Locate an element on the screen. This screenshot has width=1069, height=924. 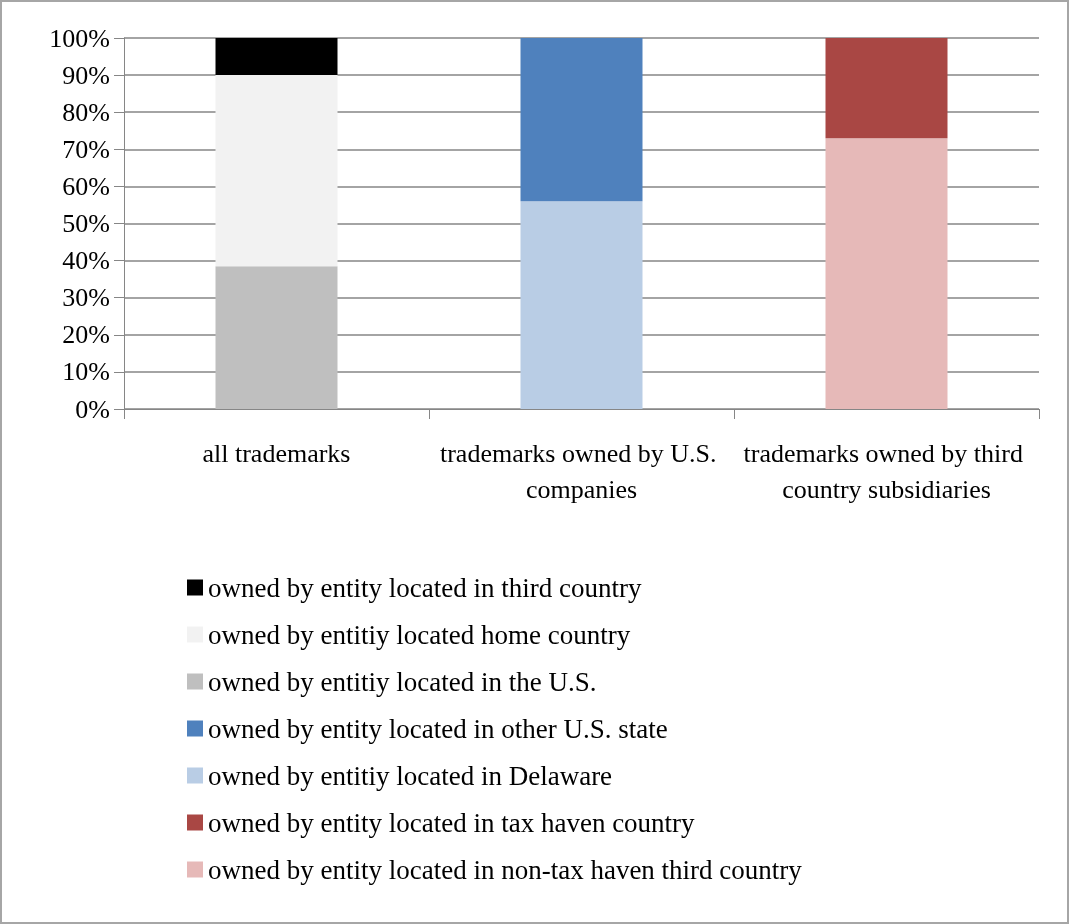
legend-label: owned by entity located in tax haven country is located at coordinates (452, 822).